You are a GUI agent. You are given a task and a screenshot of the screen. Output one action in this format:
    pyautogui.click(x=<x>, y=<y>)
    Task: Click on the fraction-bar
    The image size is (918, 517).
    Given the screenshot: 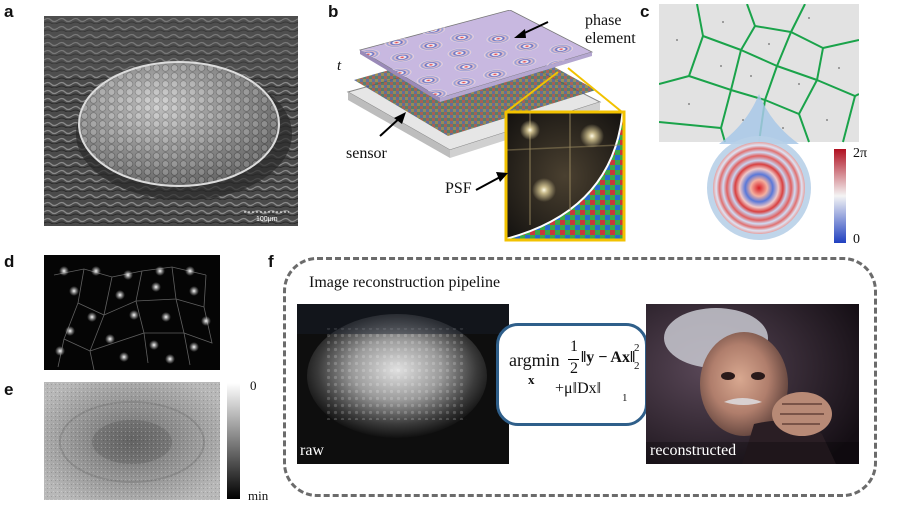 What is the action you would take?
    pyautogui.click(x=573, y=359)
    